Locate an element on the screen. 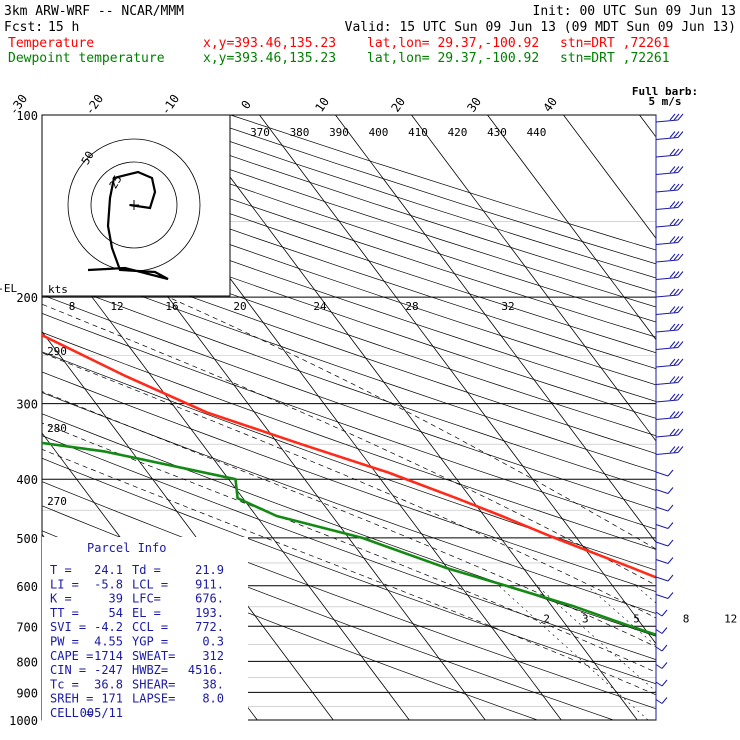 Image resolution: width=740 pixels, height=740 pixels. mixing-ratio-label-3: 3 is located at coordinates (585, 618).